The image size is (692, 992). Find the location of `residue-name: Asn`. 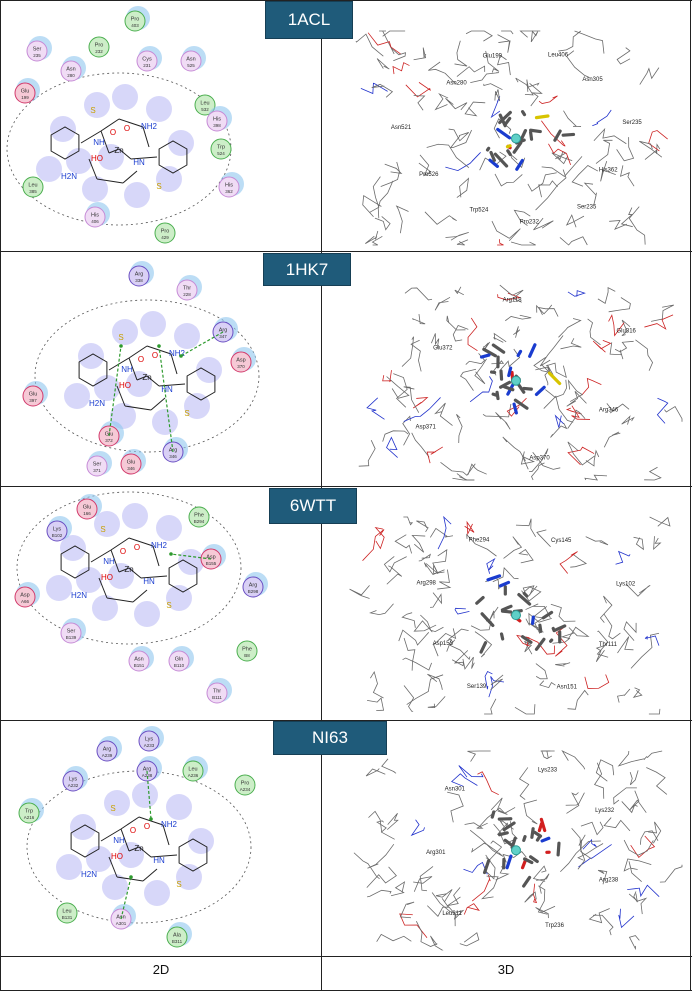

residue-name: Asn is located at coordinates (138, 660).